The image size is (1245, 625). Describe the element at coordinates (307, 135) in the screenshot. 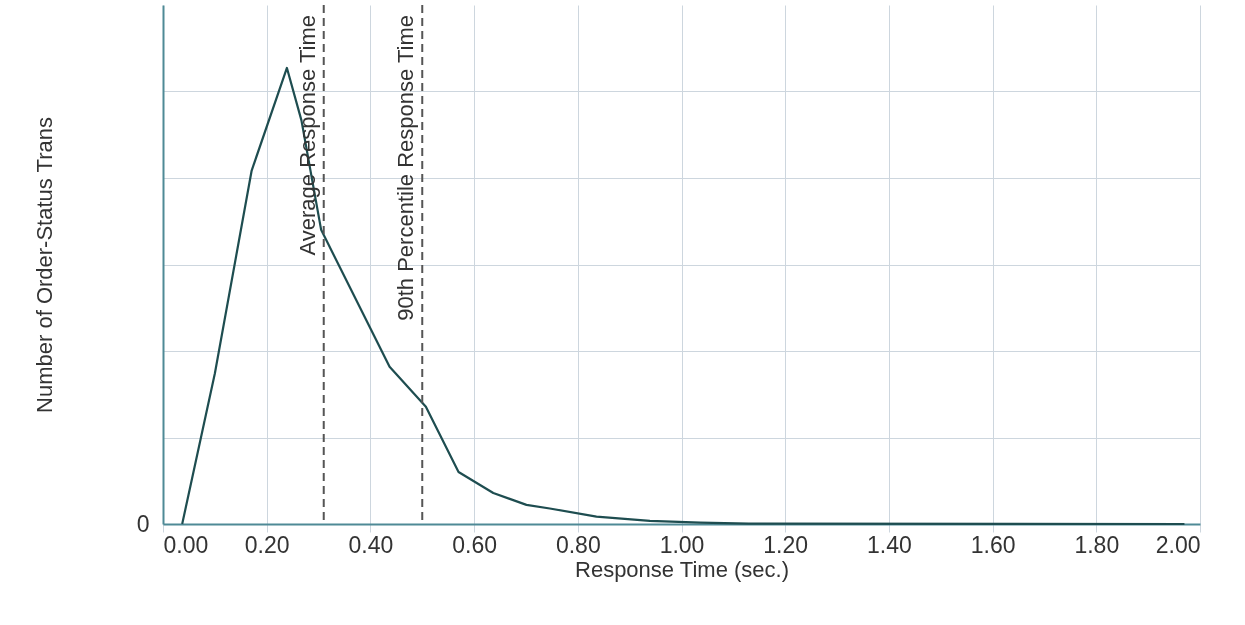

I see `ref-line-label: Average Response Time` at that location.